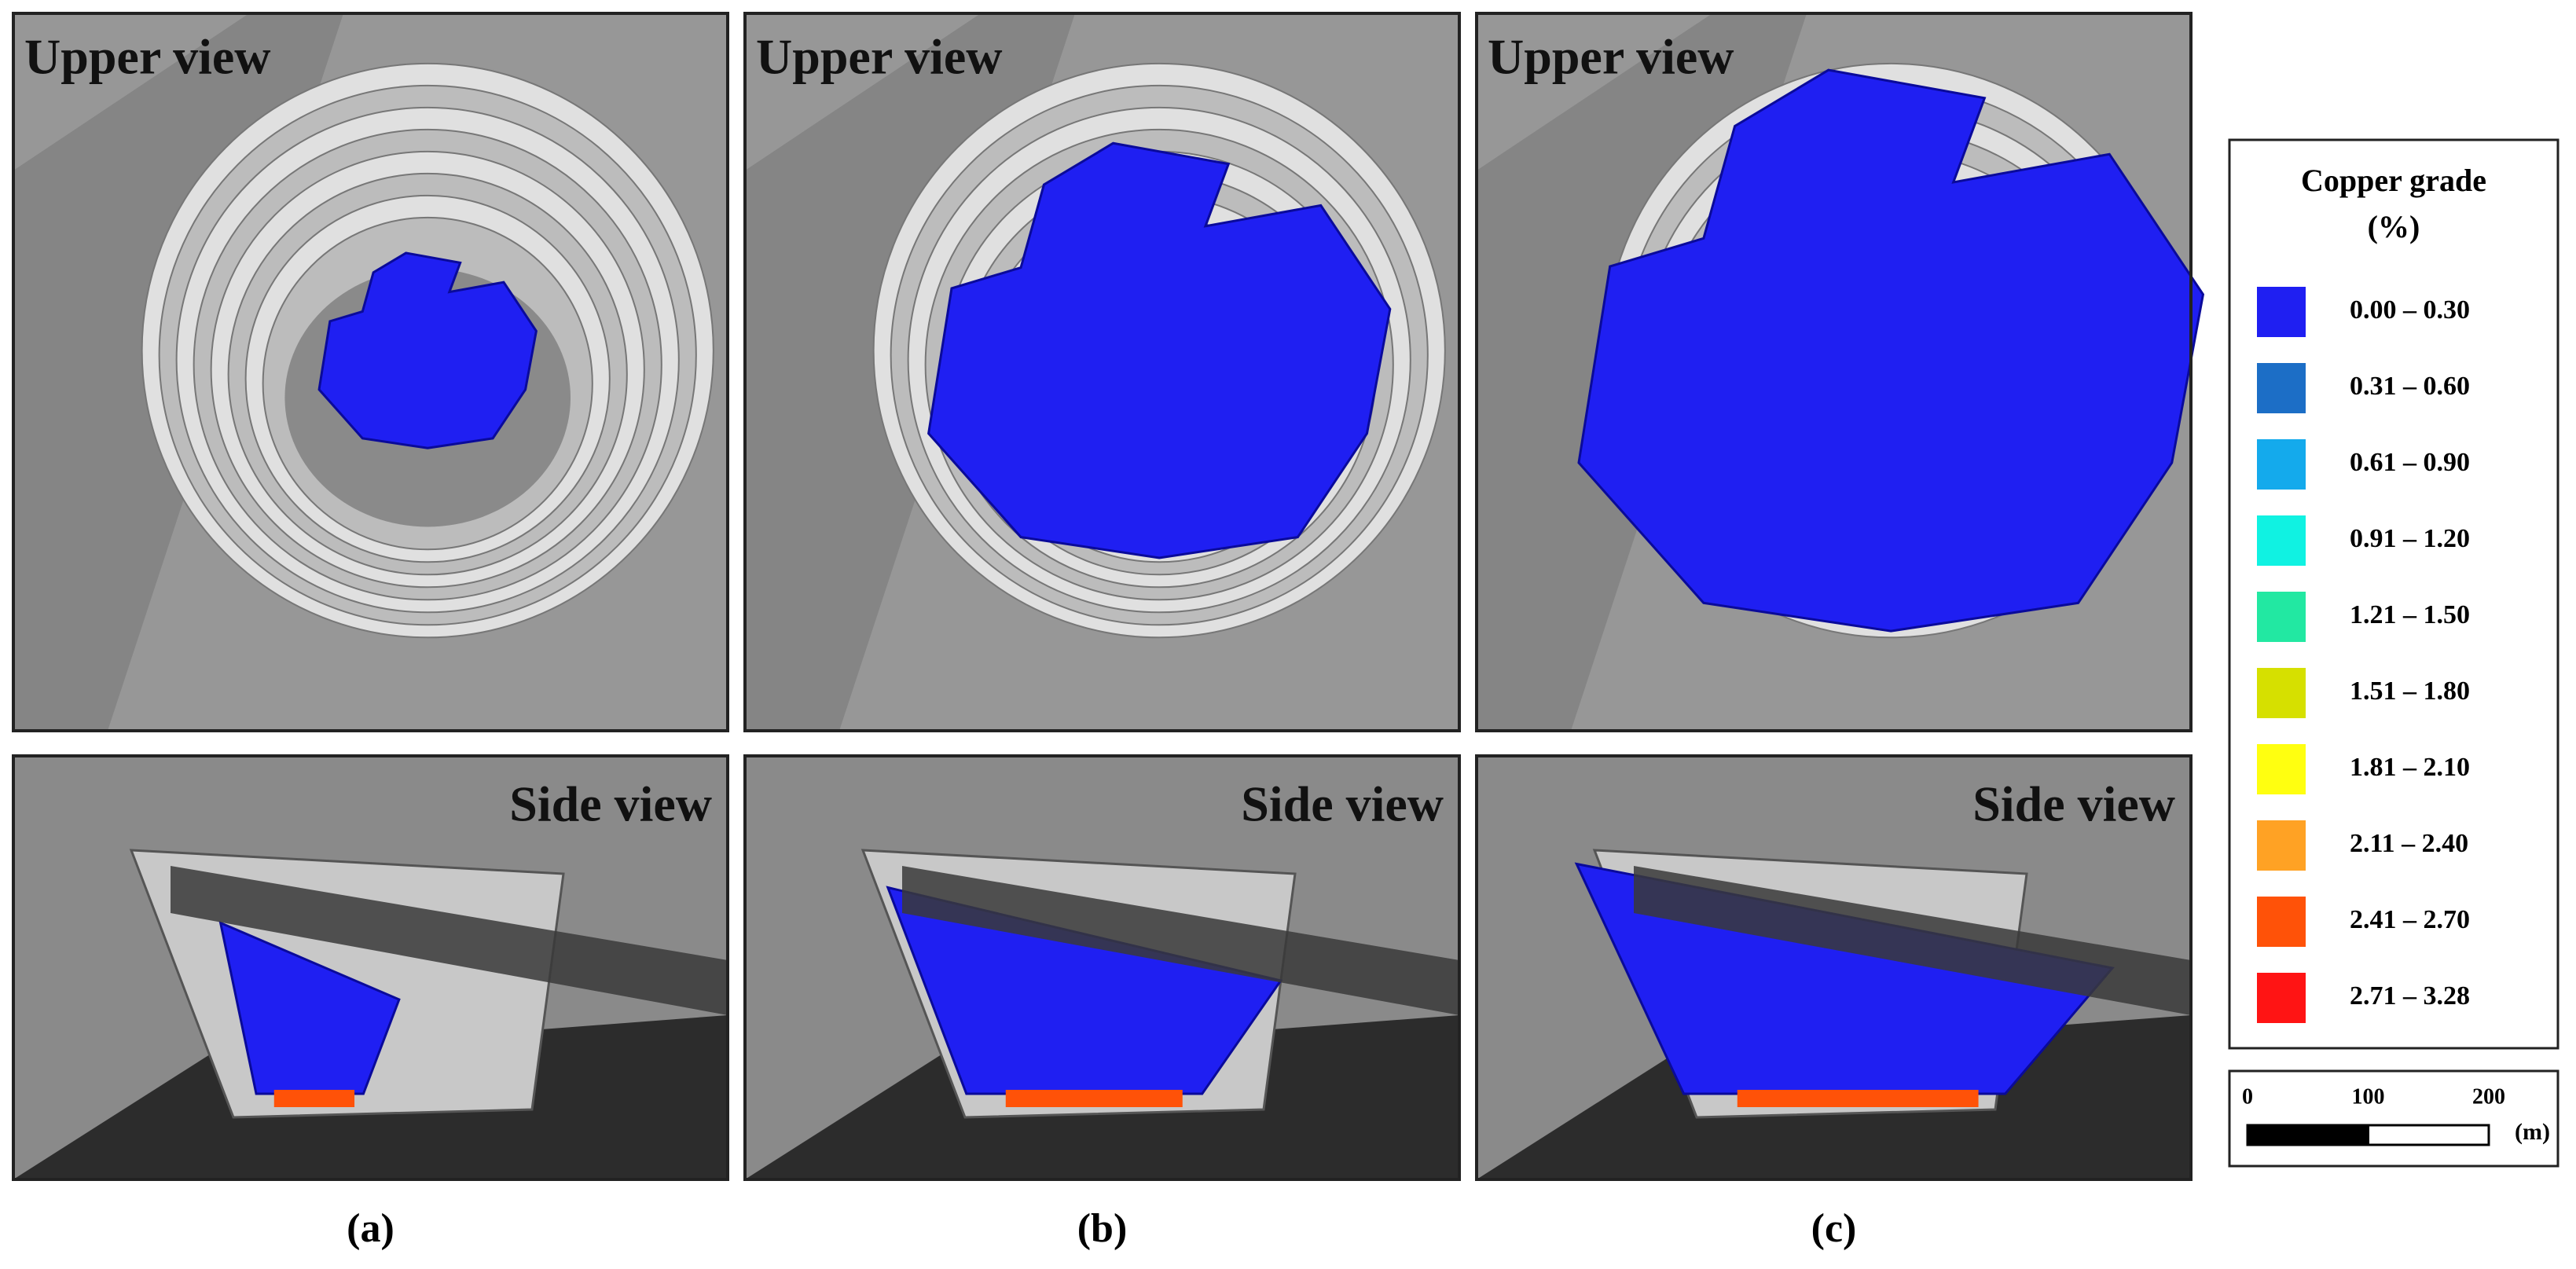 This screenshot has width=2576, height=1269. I want to click on scale-unit: (m), so click(2532, 1132).